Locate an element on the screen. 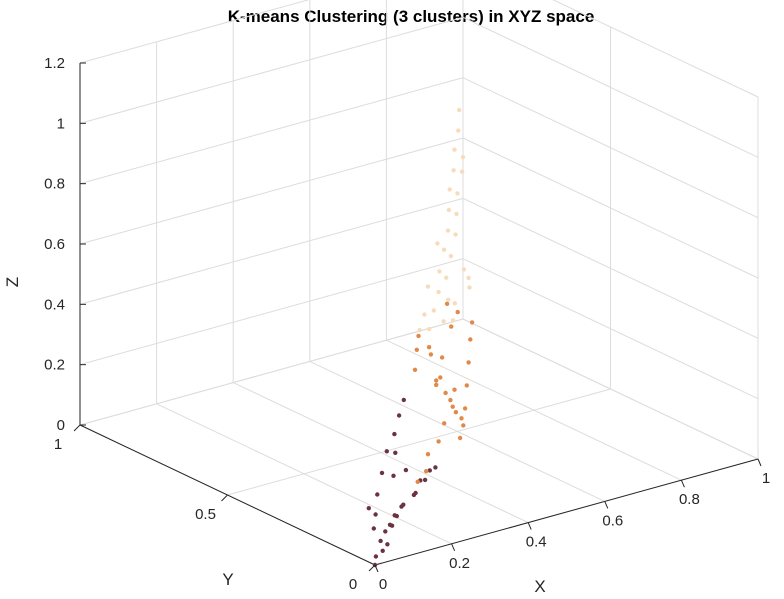 The height and width of the screenshot is (599, 784). z-tick-label: 0.8 is located at coordinates (54, 184).